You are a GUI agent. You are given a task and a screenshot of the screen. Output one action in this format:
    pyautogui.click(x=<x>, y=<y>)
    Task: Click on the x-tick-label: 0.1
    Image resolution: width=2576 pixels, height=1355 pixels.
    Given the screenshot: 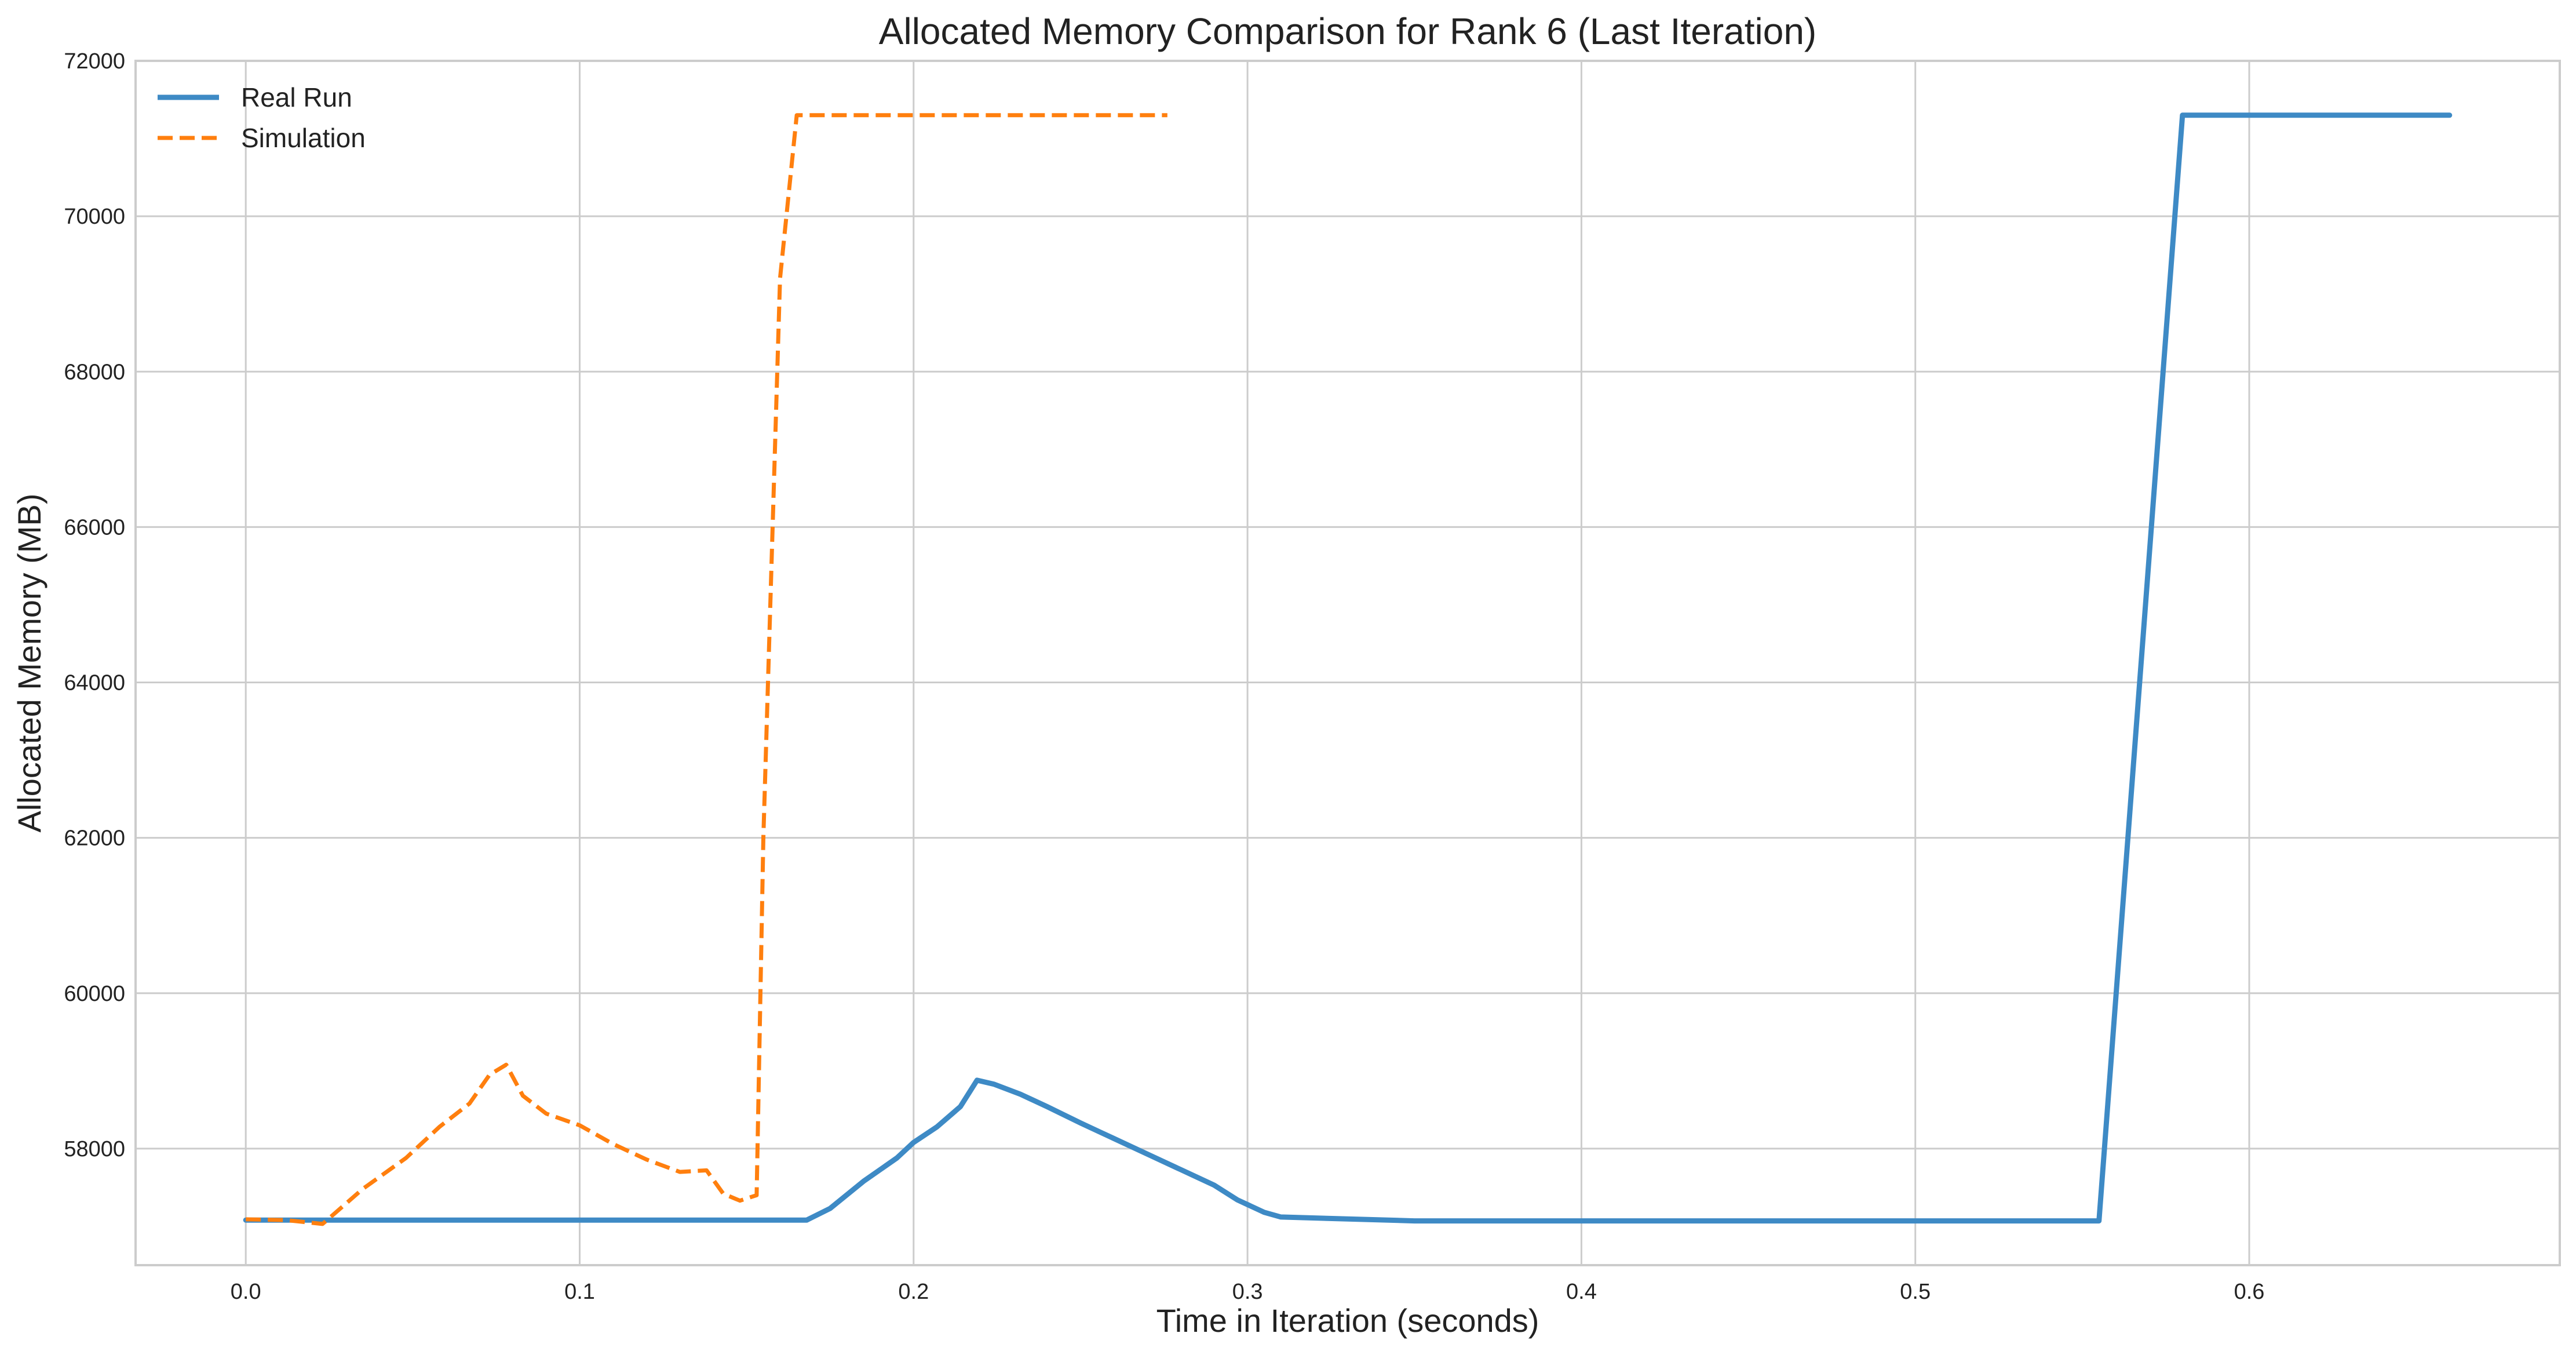 What is the action you would take?
    pyautogui.click(x=579, y=1292)
    